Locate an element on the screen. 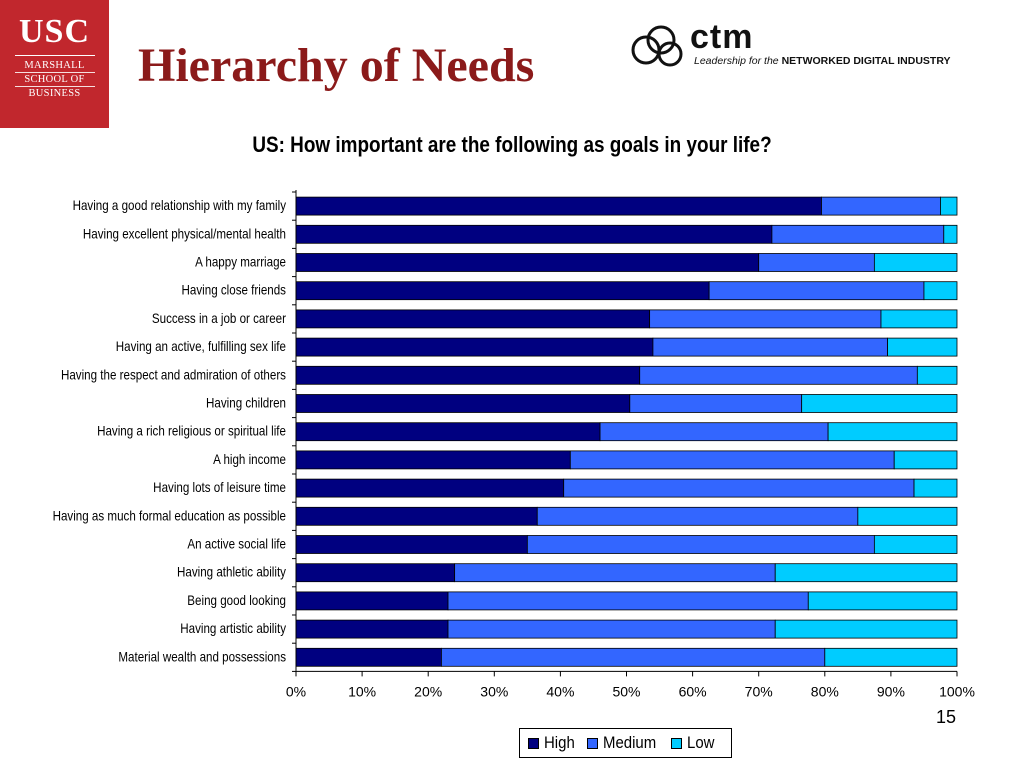 The image size is (1024, 768). category-label: Having artistic ability is located at coordinates (233, 628).